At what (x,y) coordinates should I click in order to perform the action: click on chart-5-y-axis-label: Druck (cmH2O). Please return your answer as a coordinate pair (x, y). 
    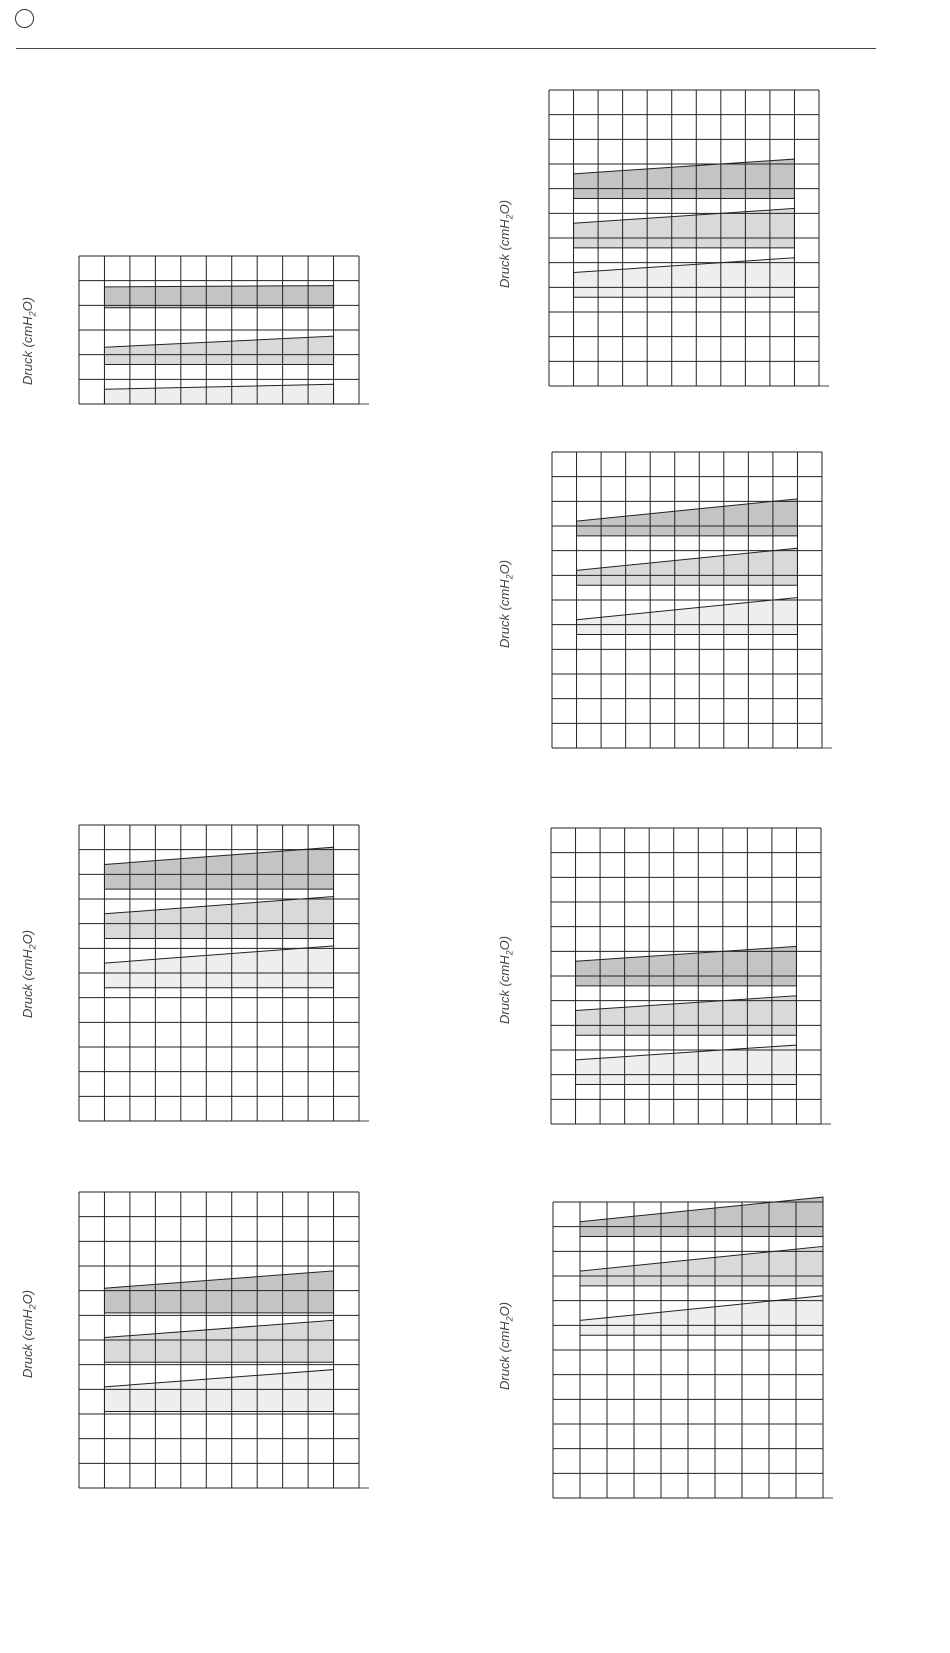
    Looking at the image, I should click on (506, 980).